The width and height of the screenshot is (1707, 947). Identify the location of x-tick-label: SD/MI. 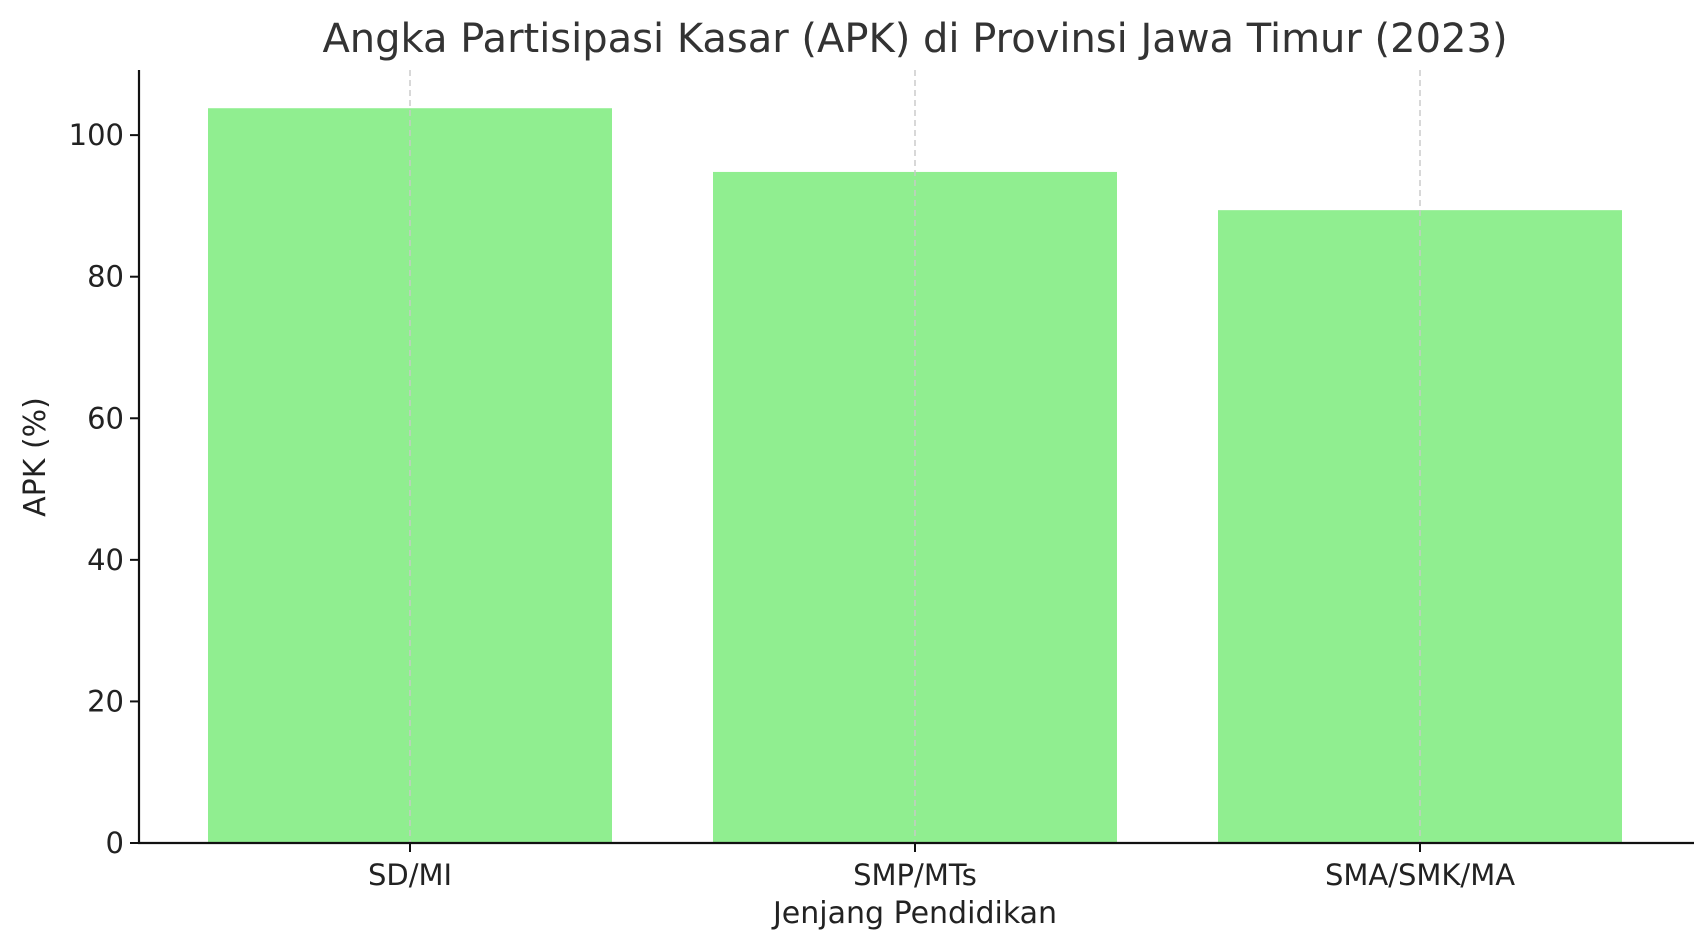
(410, 875).